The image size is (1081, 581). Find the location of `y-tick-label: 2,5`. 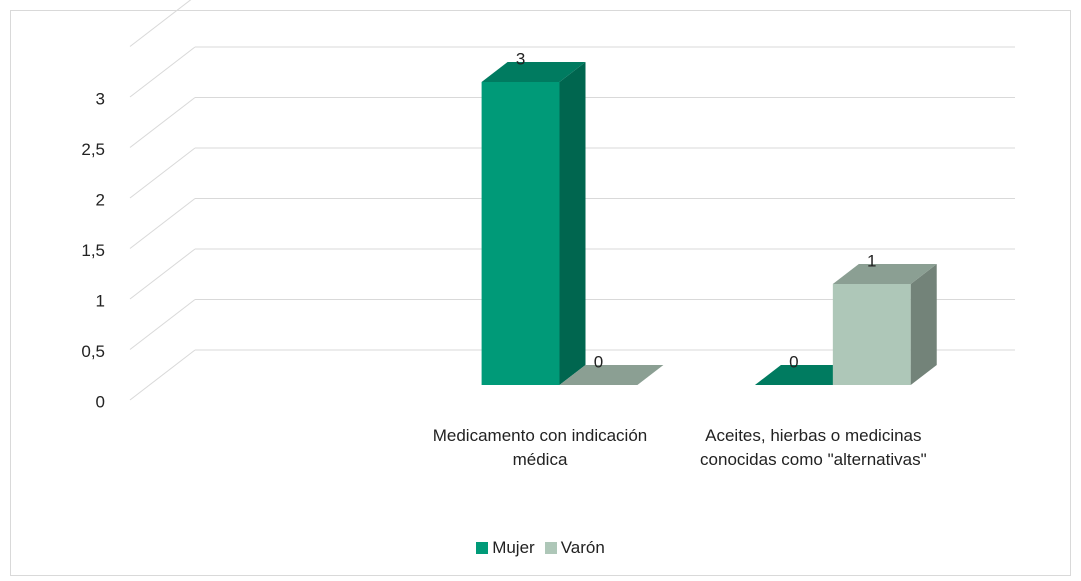

y-tick-label: 2,5 is located at coordinates (93, 149).